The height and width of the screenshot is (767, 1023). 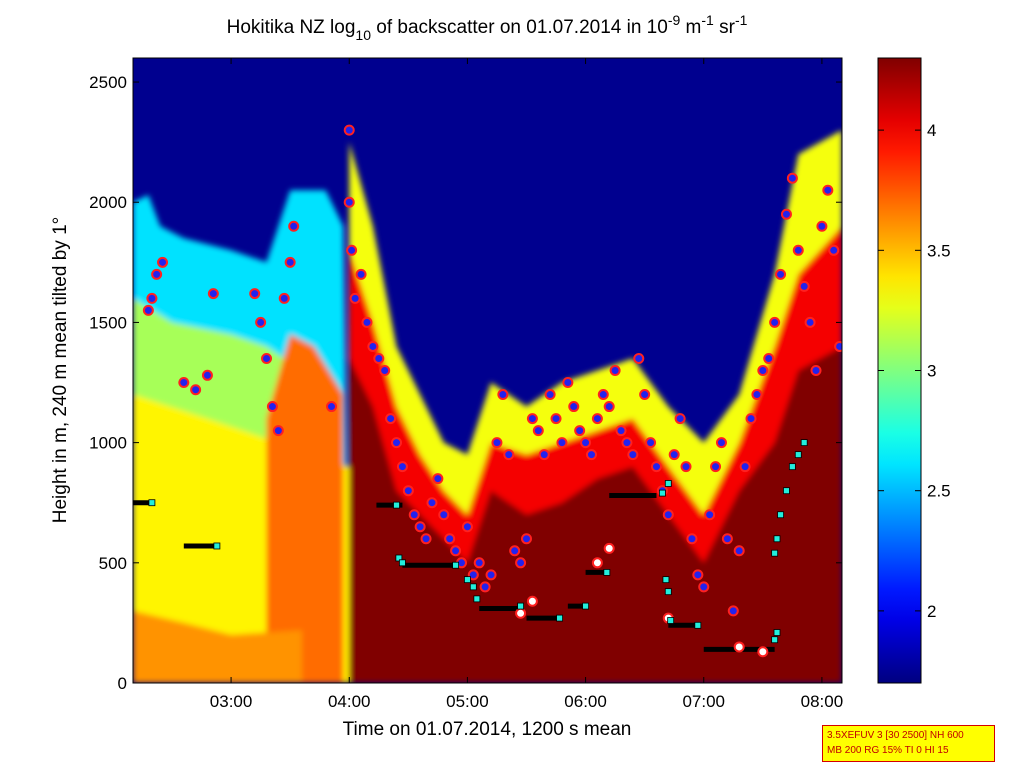 What do you see at coordinates (519, 27) in the screenshot?
I see `title-mid: of backscatter on 01.07.2014 in 10` at bounding box center [519, 27].